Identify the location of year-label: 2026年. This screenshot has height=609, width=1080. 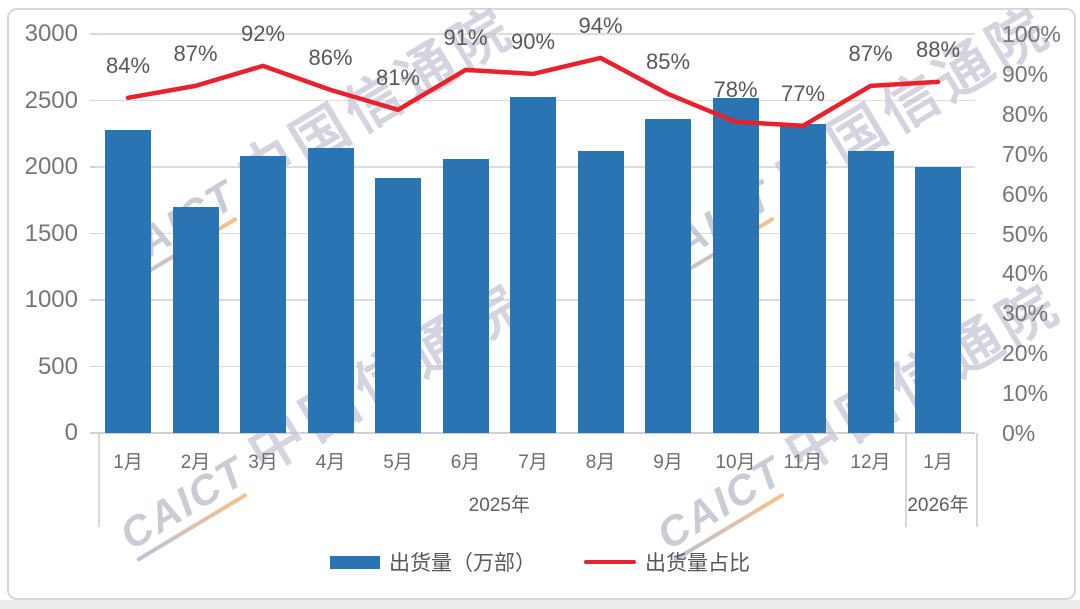
(938, 505).